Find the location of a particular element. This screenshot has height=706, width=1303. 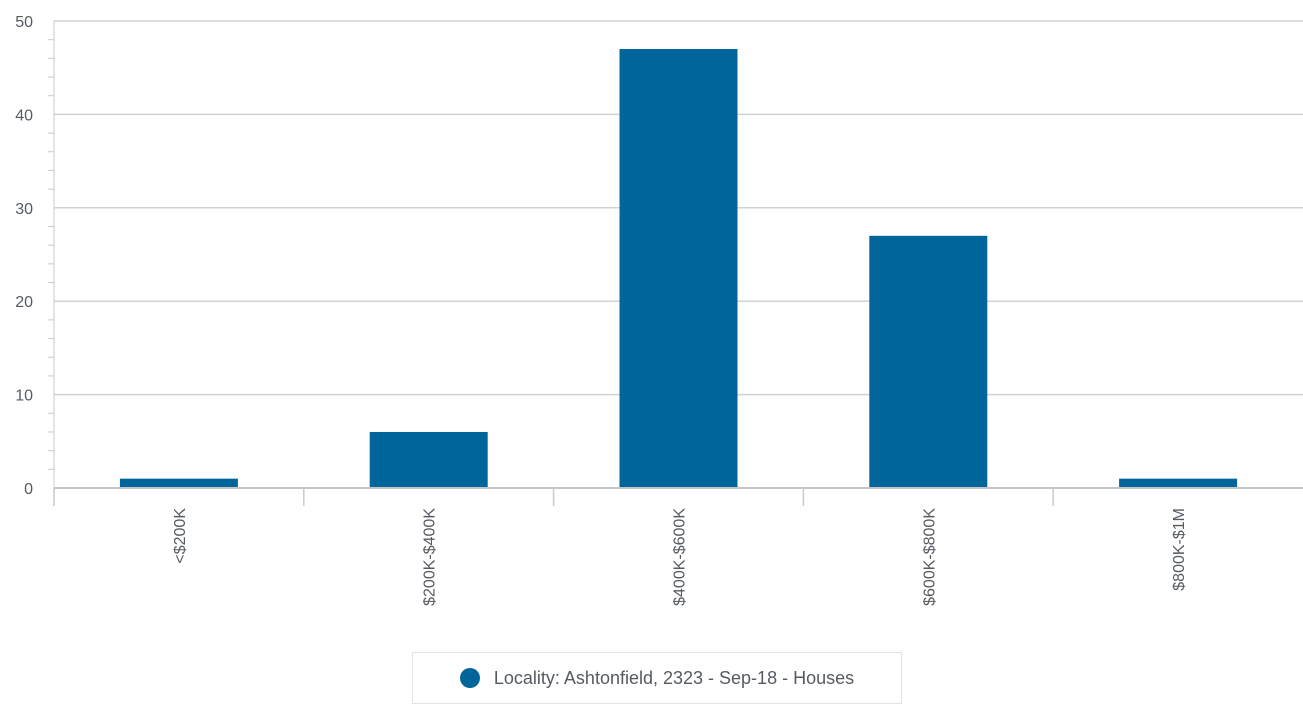

y-tick-label: 30 is located at coordinates (24, 209).